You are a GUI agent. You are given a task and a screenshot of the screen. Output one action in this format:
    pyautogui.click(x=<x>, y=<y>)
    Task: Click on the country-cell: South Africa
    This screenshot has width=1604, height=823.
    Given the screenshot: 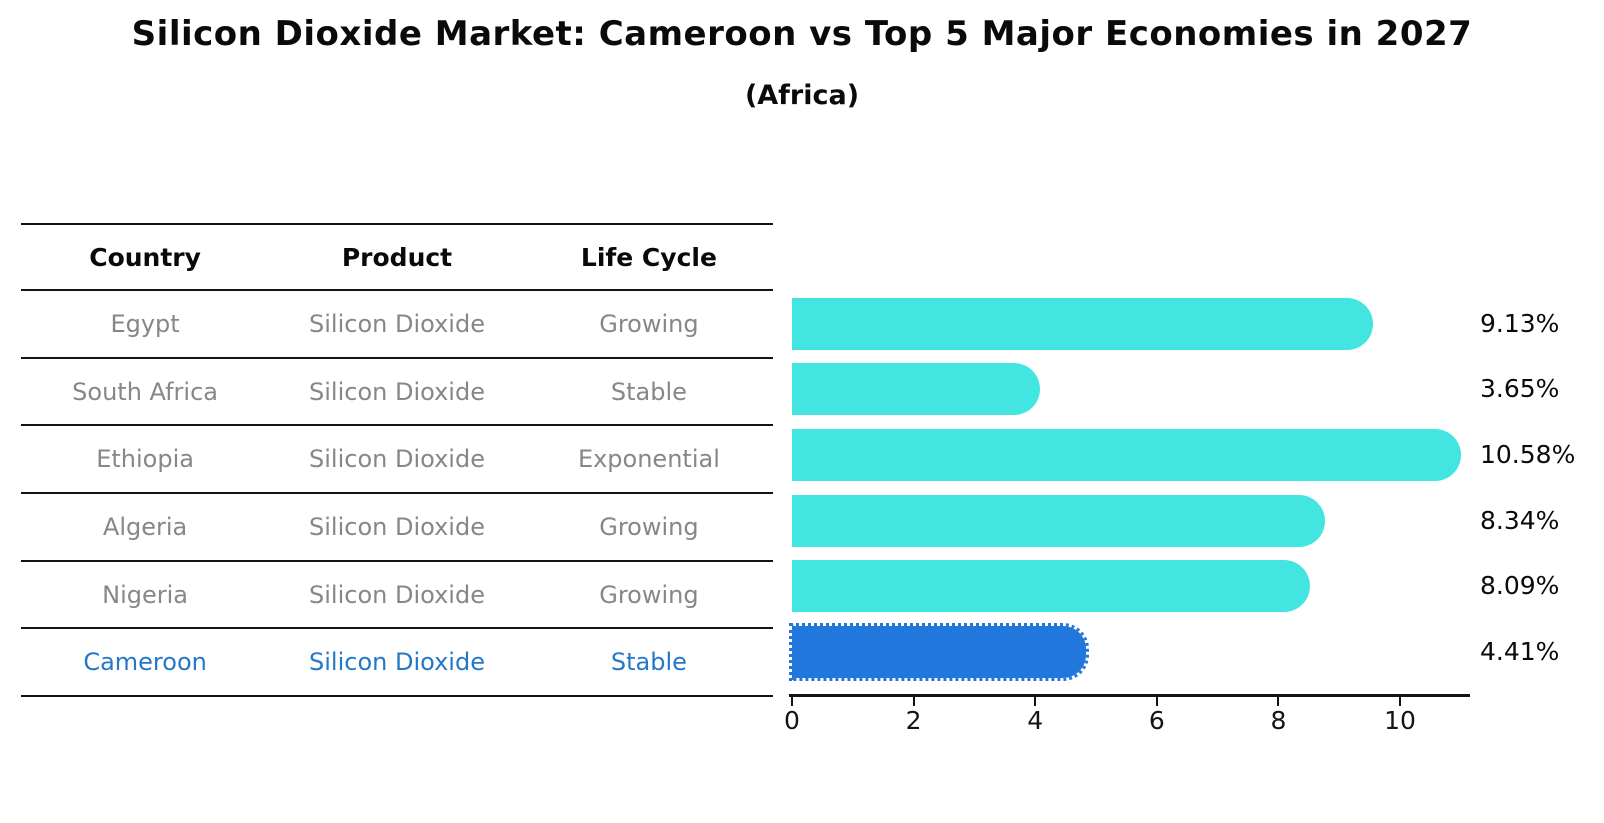 What is the action you would take?
    pyautogui.click(x=145, y=391)
    